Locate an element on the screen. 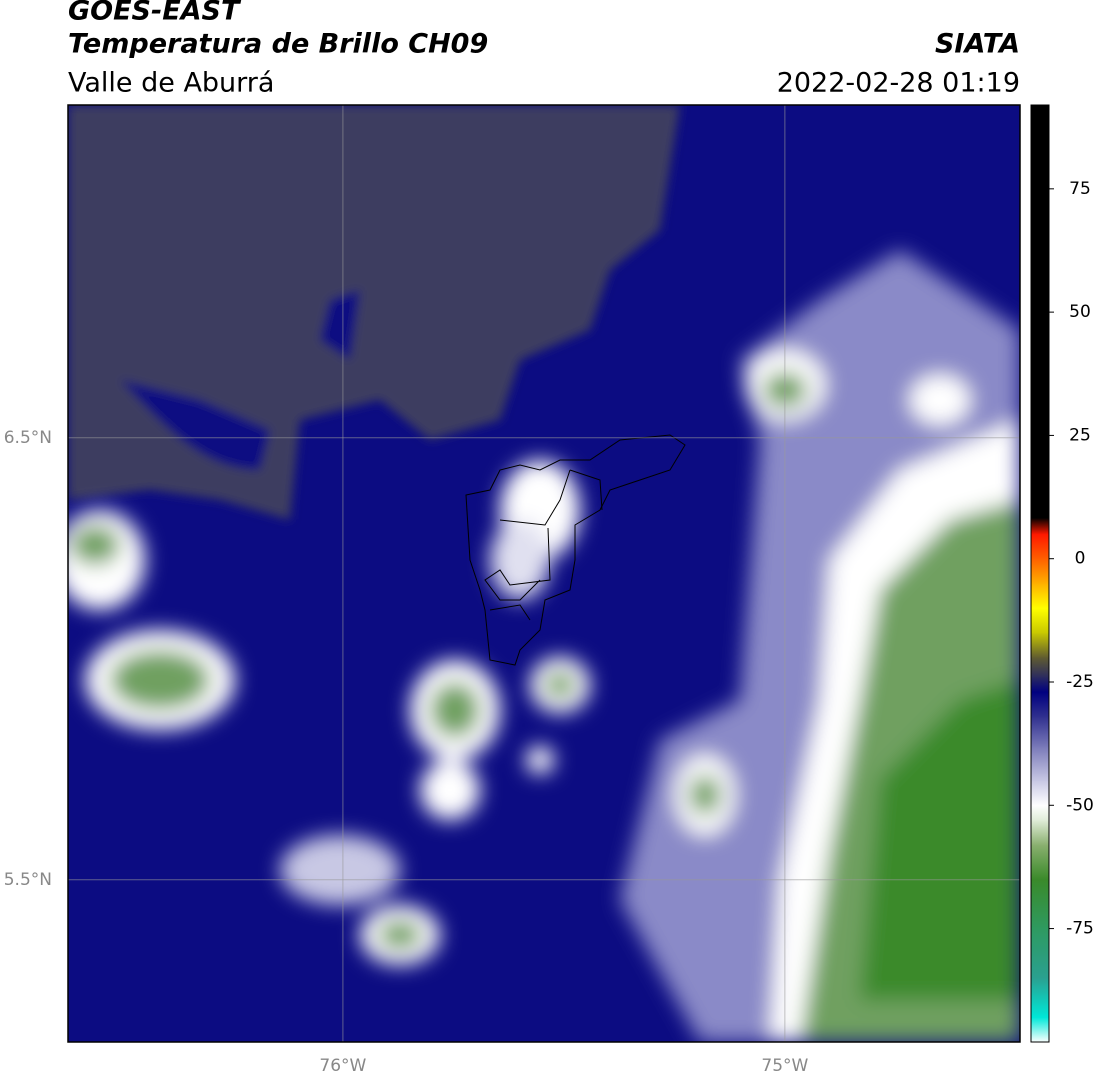 The width and height of the screenshot is (1094, 1082). colorbar-tick-label: 75 is located at coordinates (1080, 189).